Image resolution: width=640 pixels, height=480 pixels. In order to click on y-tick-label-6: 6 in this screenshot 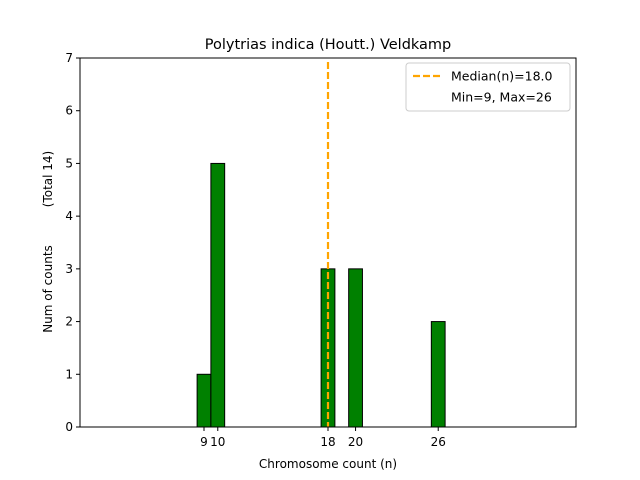, I will do `click(69, 111)`.